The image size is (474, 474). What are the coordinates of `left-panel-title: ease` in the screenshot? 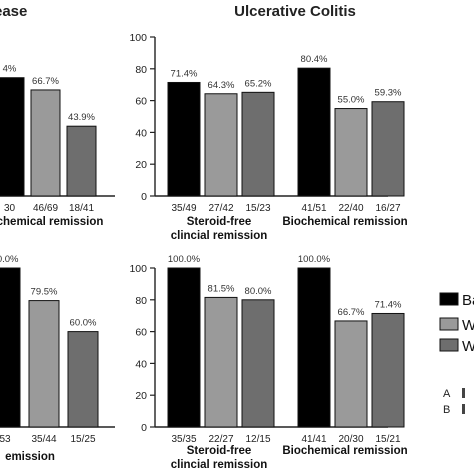 It's located at (13, 11).